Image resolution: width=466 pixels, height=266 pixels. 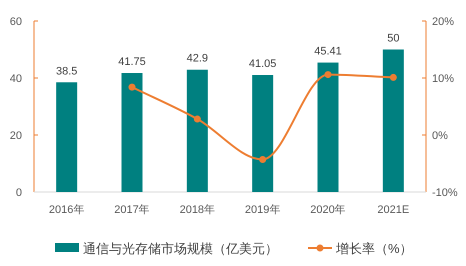 I want to click on y2-tick-label: 10%, so click(x=443, y=79).